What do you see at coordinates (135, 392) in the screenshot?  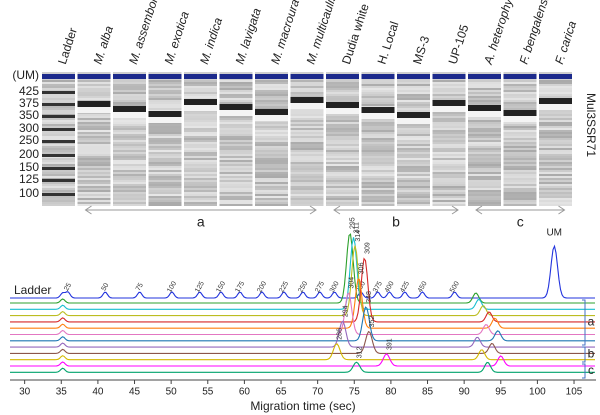 I see `x-tick-label: 45` at bounding box center [135, 392].